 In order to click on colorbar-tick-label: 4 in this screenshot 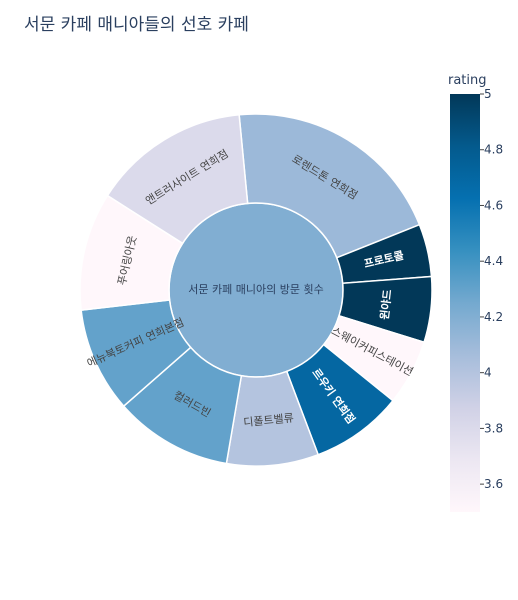, I will do `click(488, 373)`.